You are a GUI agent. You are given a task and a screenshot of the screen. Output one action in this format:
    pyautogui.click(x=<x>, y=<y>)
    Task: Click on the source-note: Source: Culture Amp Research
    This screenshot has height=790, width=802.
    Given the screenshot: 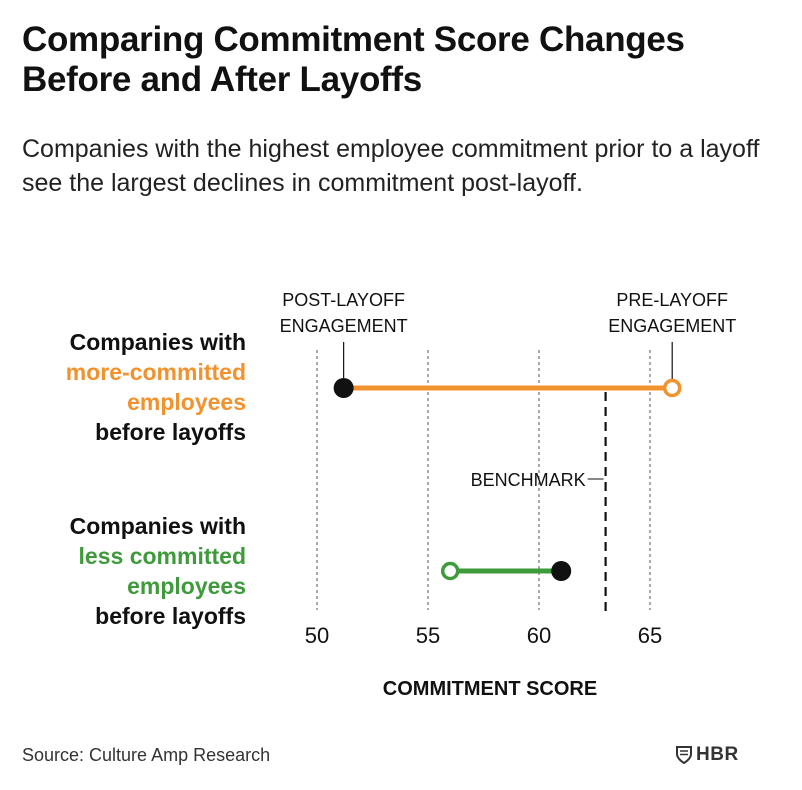 What is the action you would take?
    pyautogui.click(x=146, y=755)
    